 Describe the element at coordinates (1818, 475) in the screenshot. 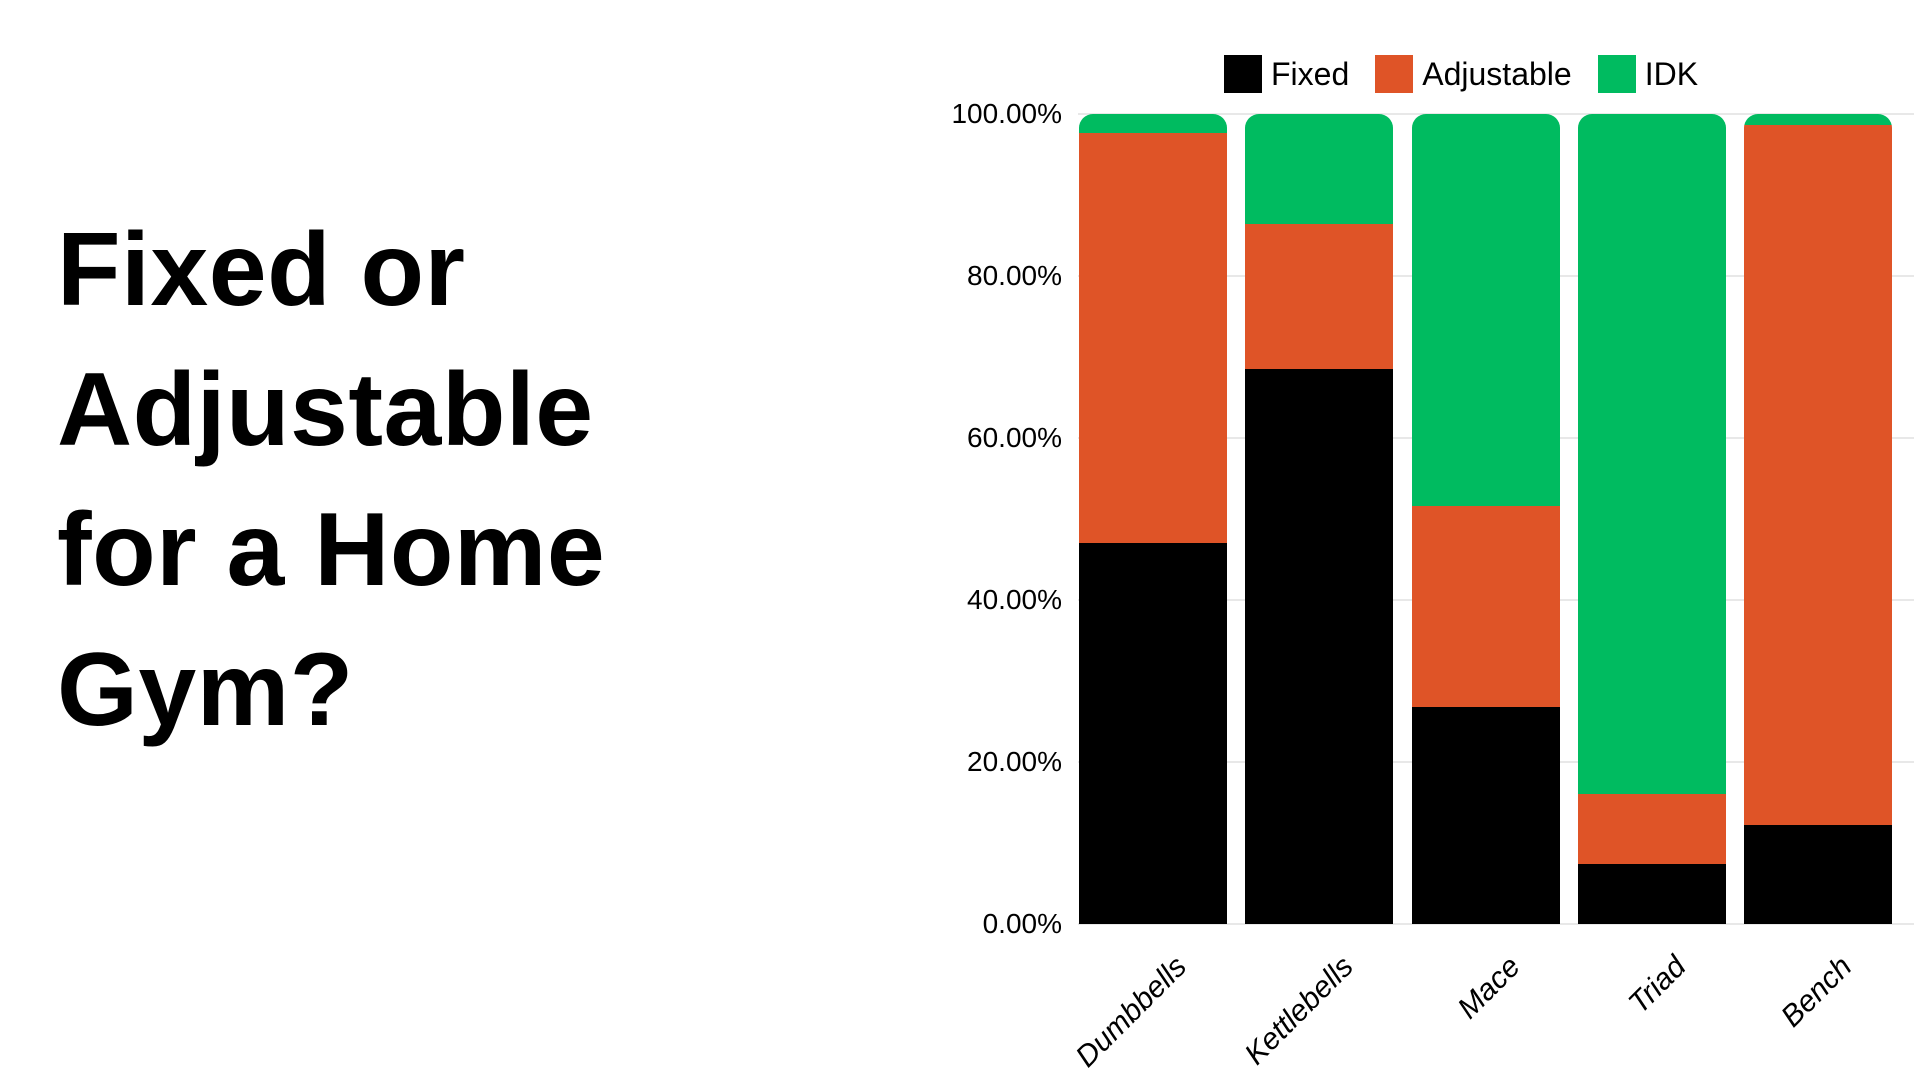

I see `bar-segment-adjustable-bench` at that location.